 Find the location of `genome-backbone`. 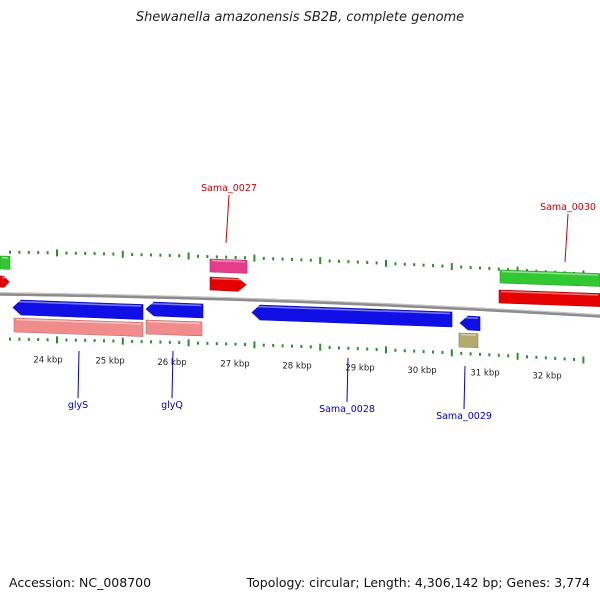

genome-backbone is located at coordinates (300, 305).